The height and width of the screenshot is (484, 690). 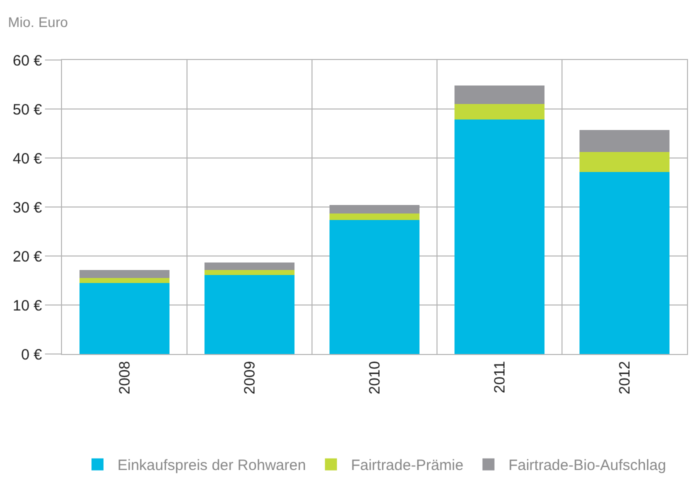 What do you see at coordinates (375, 377) in the screenshot?
I see `x-tick-label: 2010` at bounding box center [375, 377].